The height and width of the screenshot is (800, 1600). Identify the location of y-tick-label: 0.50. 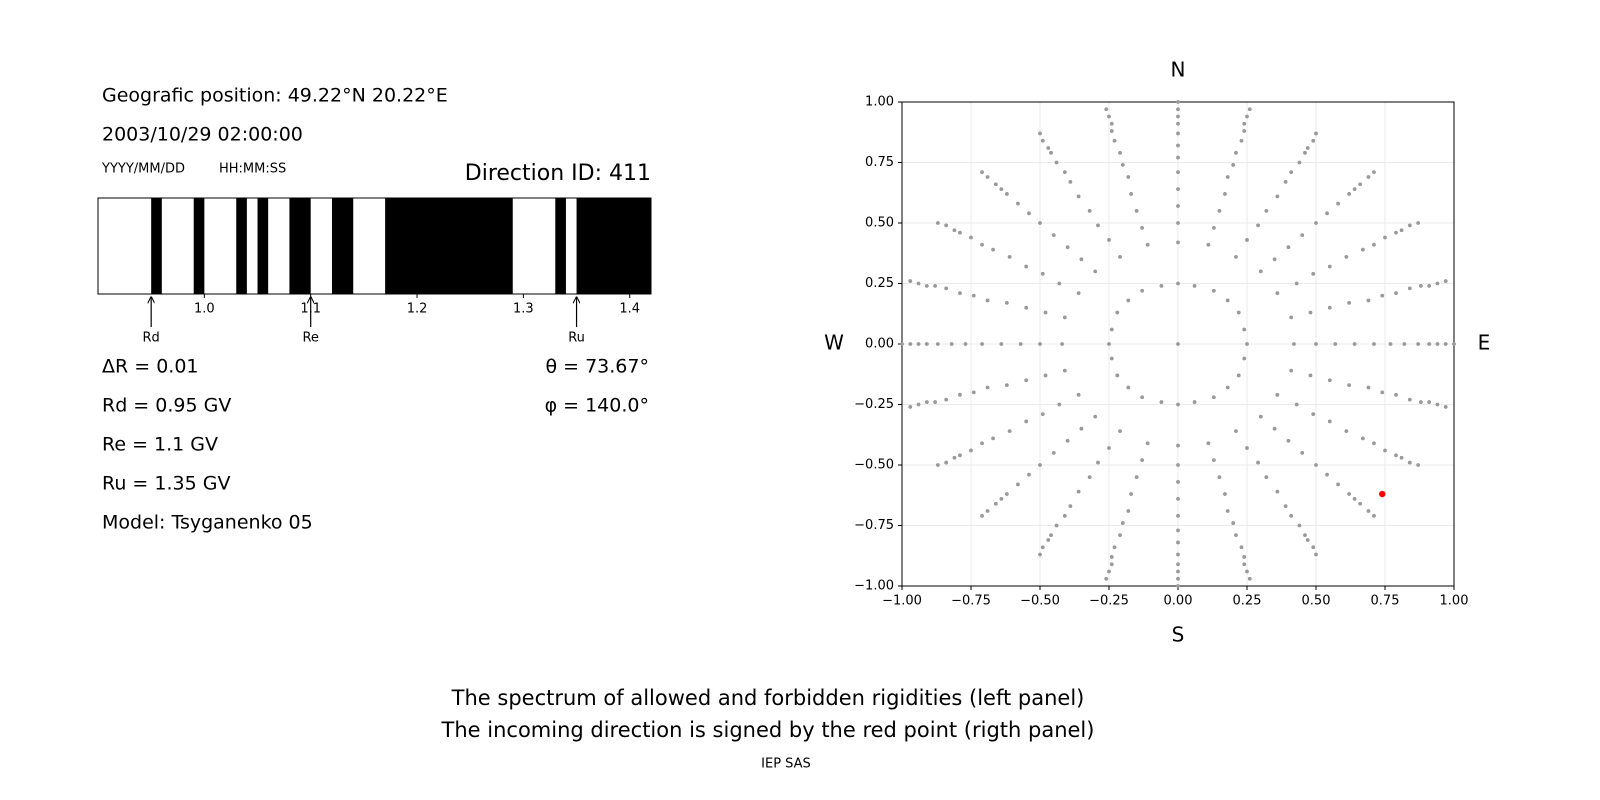
(879, 223).